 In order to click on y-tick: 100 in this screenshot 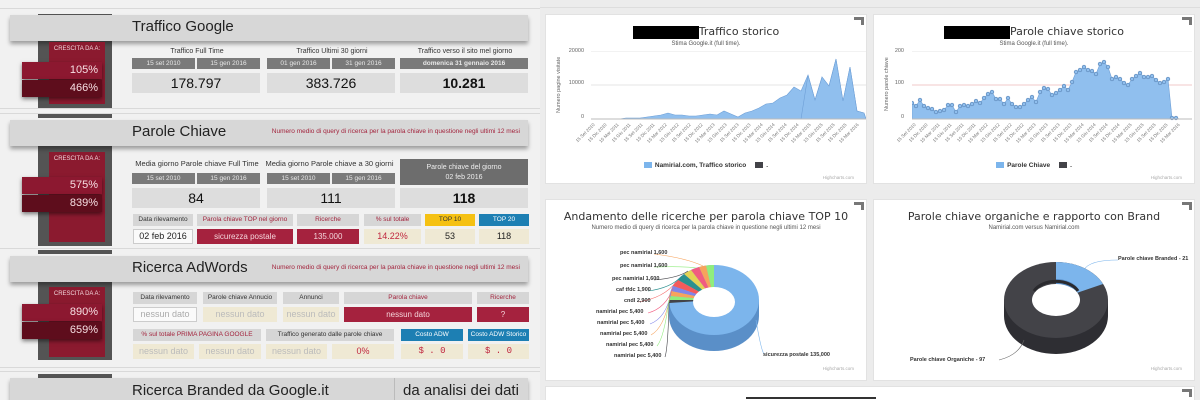, I will do `click(899, 83)`.